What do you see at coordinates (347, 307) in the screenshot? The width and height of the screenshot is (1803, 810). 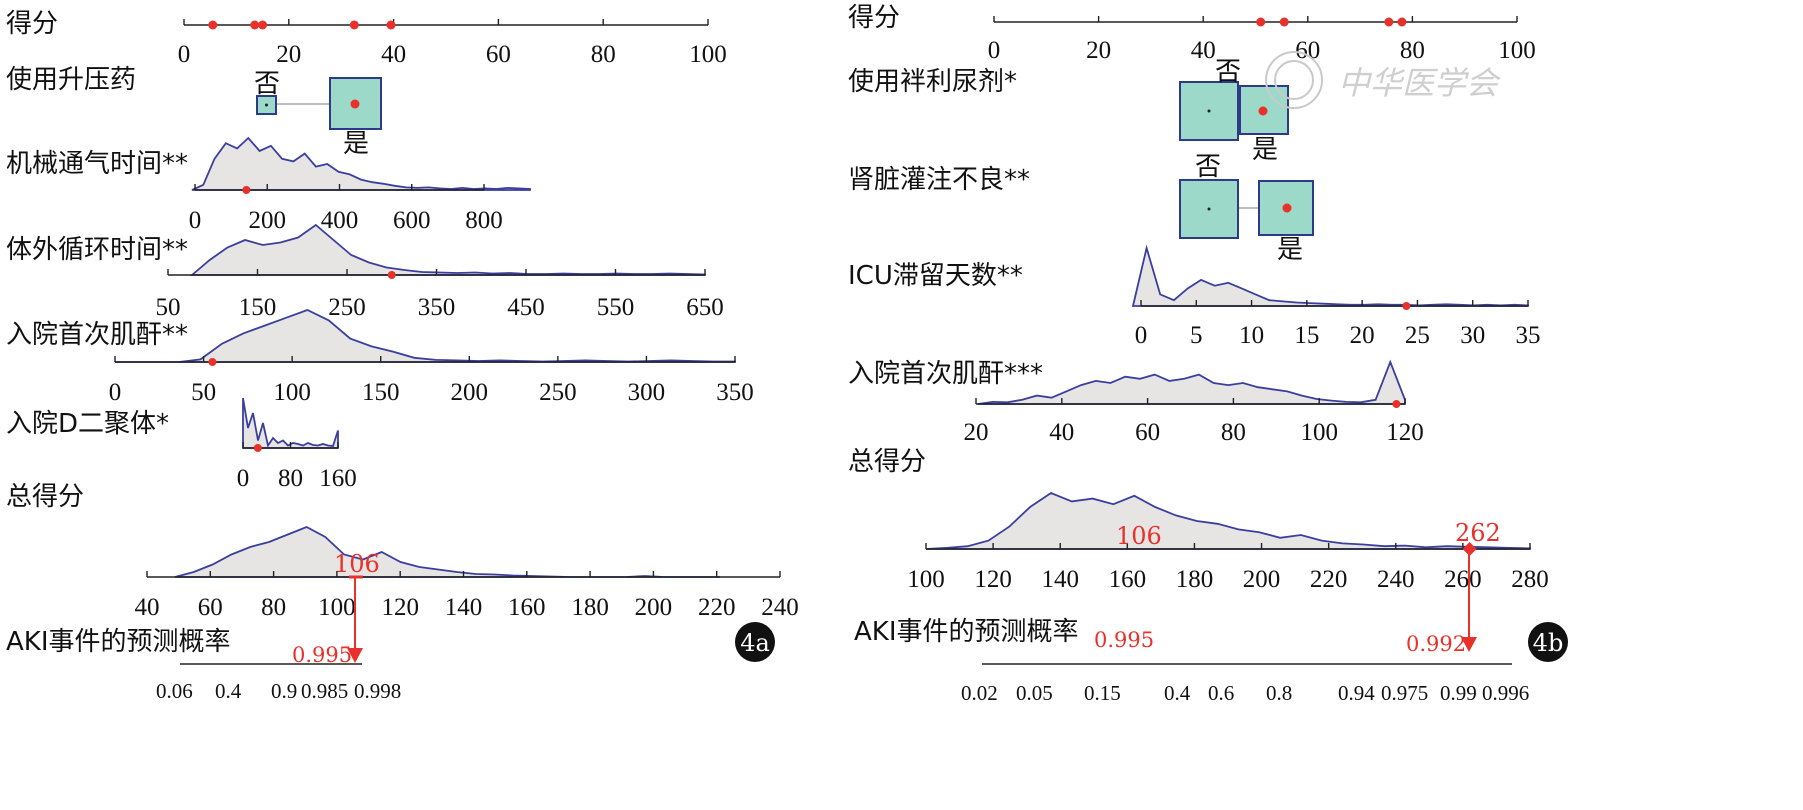 I see `tick-label: 250` at bounding box center [347, 307].